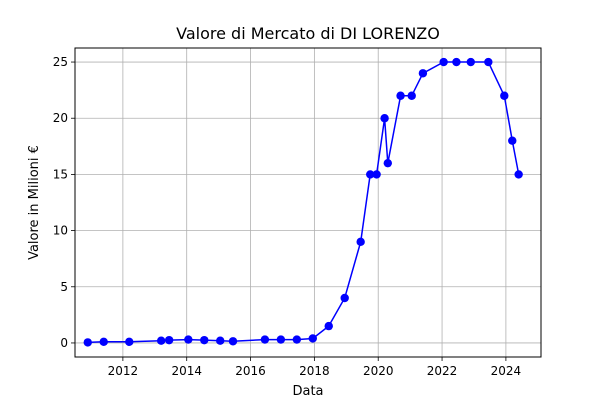 The width and height of the screenshot is (600, 400). Describe the element at coordinates (186, 371) in the screenshot. I see `x-tick-label: 2014` at that location.